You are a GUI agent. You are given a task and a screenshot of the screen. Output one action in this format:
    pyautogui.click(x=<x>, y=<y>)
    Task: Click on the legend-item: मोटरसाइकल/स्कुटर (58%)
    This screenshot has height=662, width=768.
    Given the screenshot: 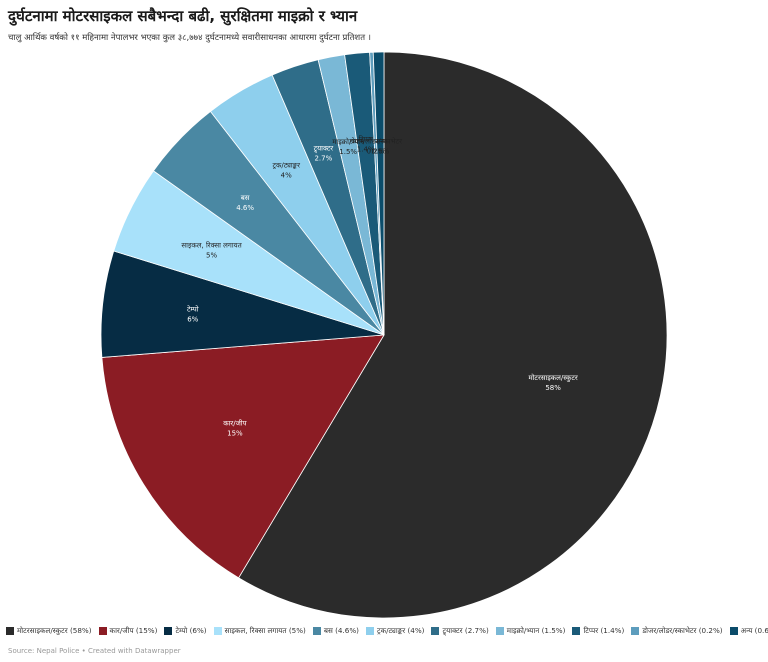 What is the action you would take?
    pyautogui.click(x=49, y=631)
    